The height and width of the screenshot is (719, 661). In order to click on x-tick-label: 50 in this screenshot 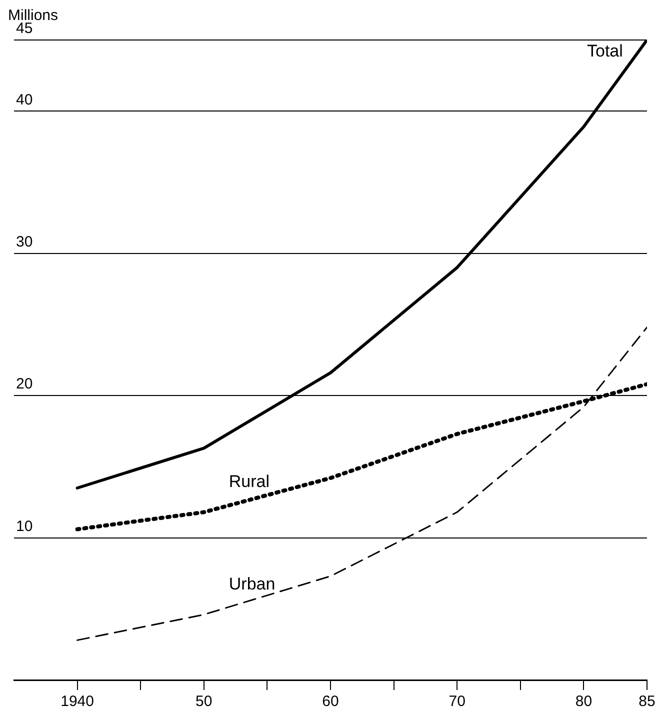, I will do `click(204, 701)`.